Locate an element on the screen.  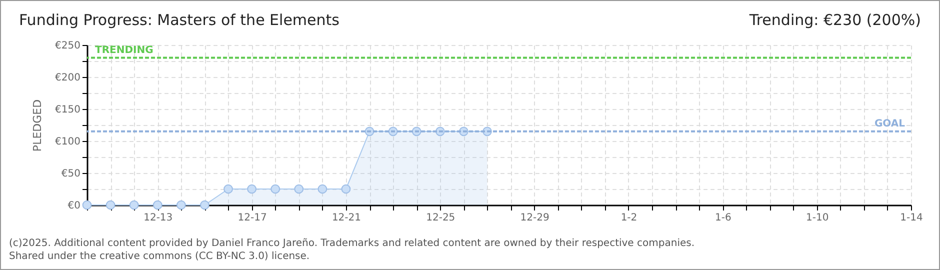
x-tick-label: 1-6 is located at coordinates (723, 218).